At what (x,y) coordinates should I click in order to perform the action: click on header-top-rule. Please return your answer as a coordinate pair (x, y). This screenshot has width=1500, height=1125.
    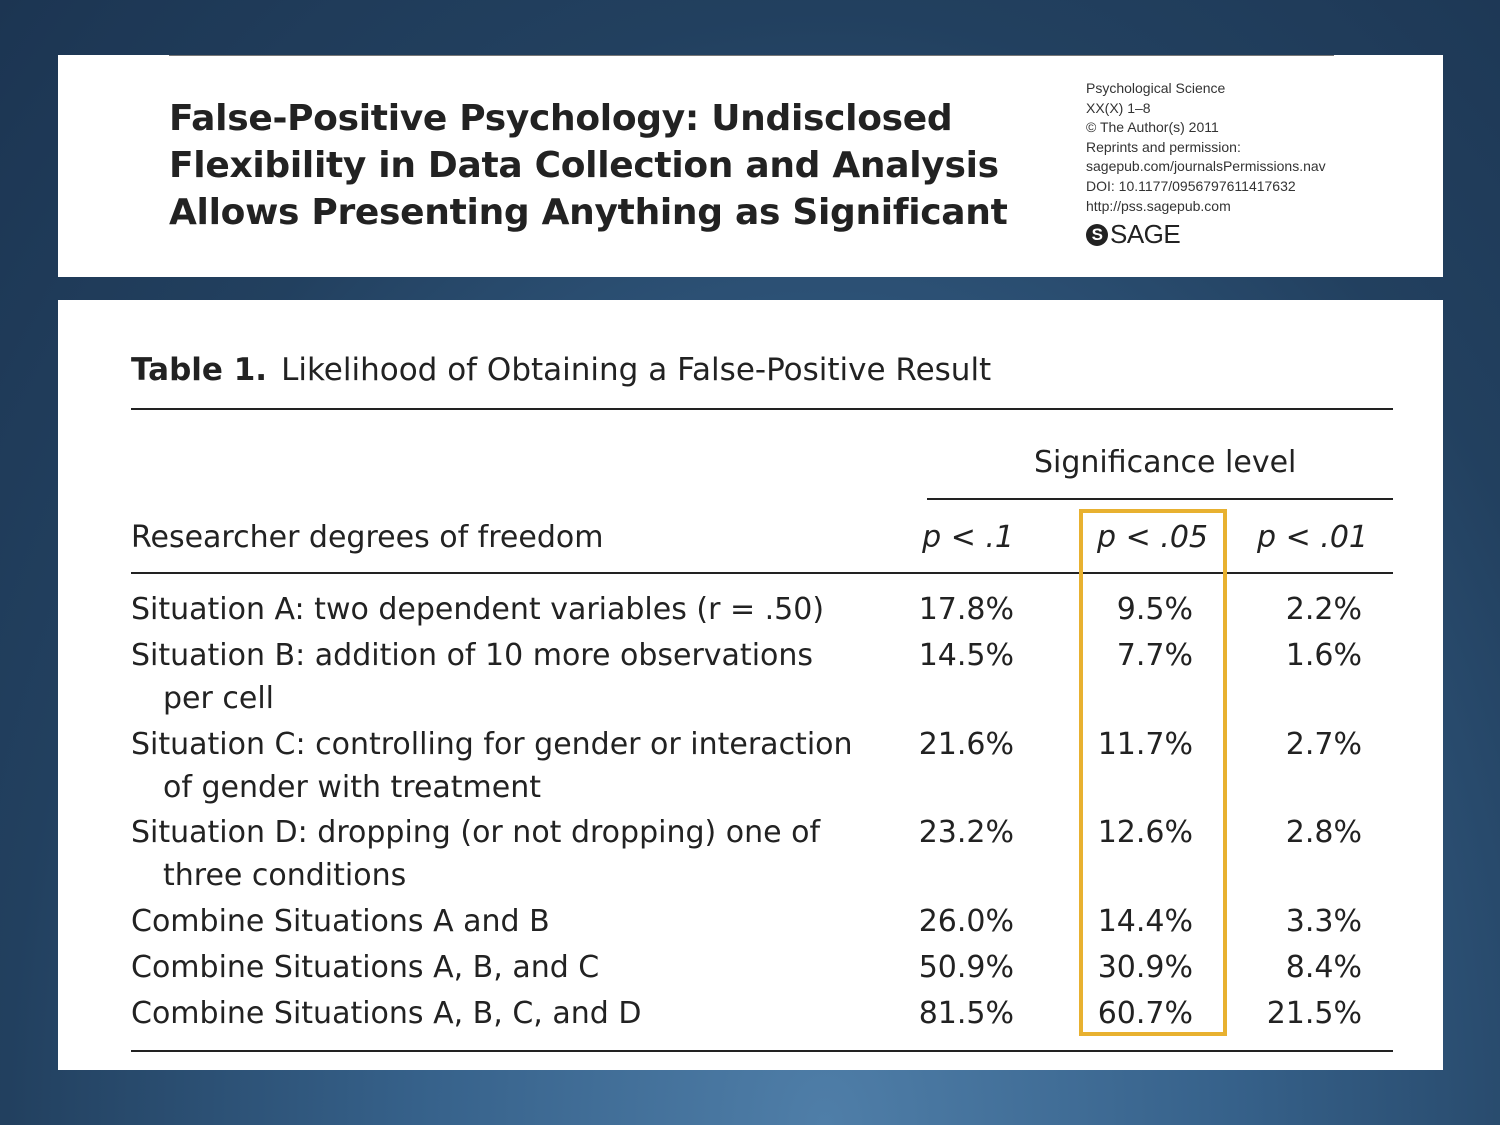
    Looking at the image, I should click on (751, 55).